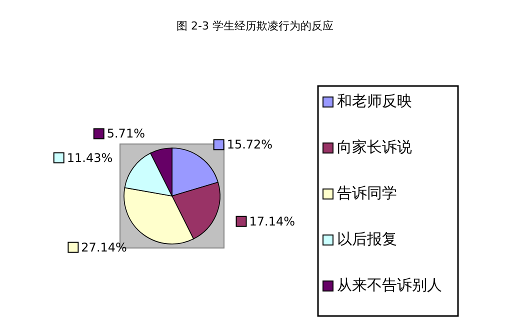 This screenshot has width=510, height=333. I want to click on legend-label: 向家长诉说, so click(375, 147).